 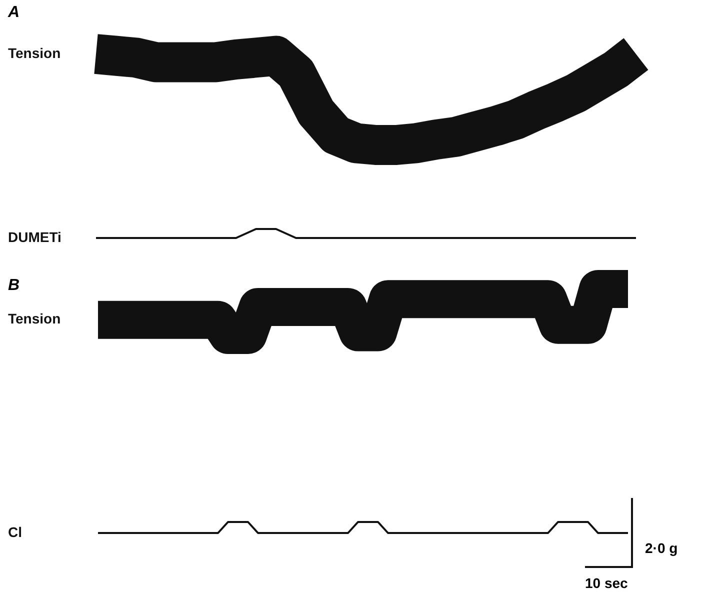 What do you see at coordinates (606, 583) in the screenshot?
I see `text: 10 sec` at bounding box center [606, 583].